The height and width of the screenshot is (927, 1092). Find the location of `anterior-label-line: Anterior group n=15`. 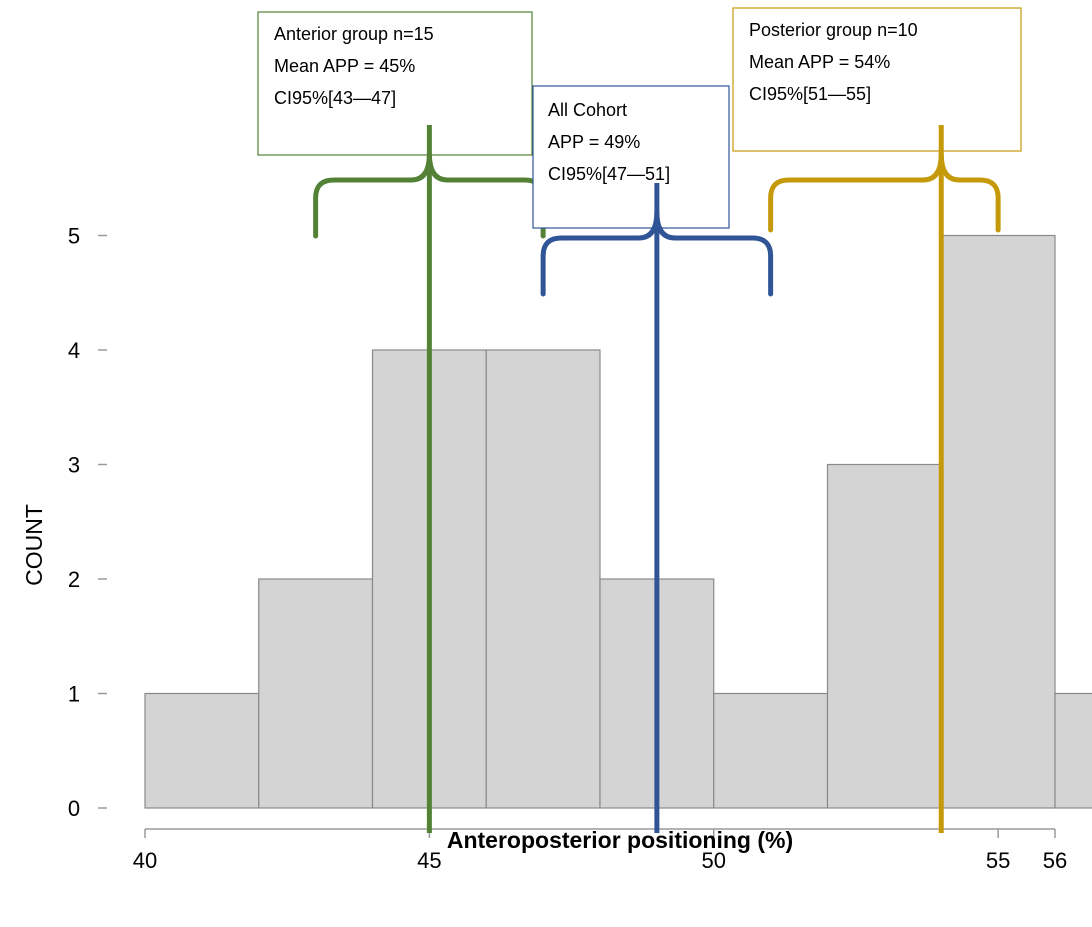

anterior-label-line: Anterior group n=15 is located at coordinates (354, 34).